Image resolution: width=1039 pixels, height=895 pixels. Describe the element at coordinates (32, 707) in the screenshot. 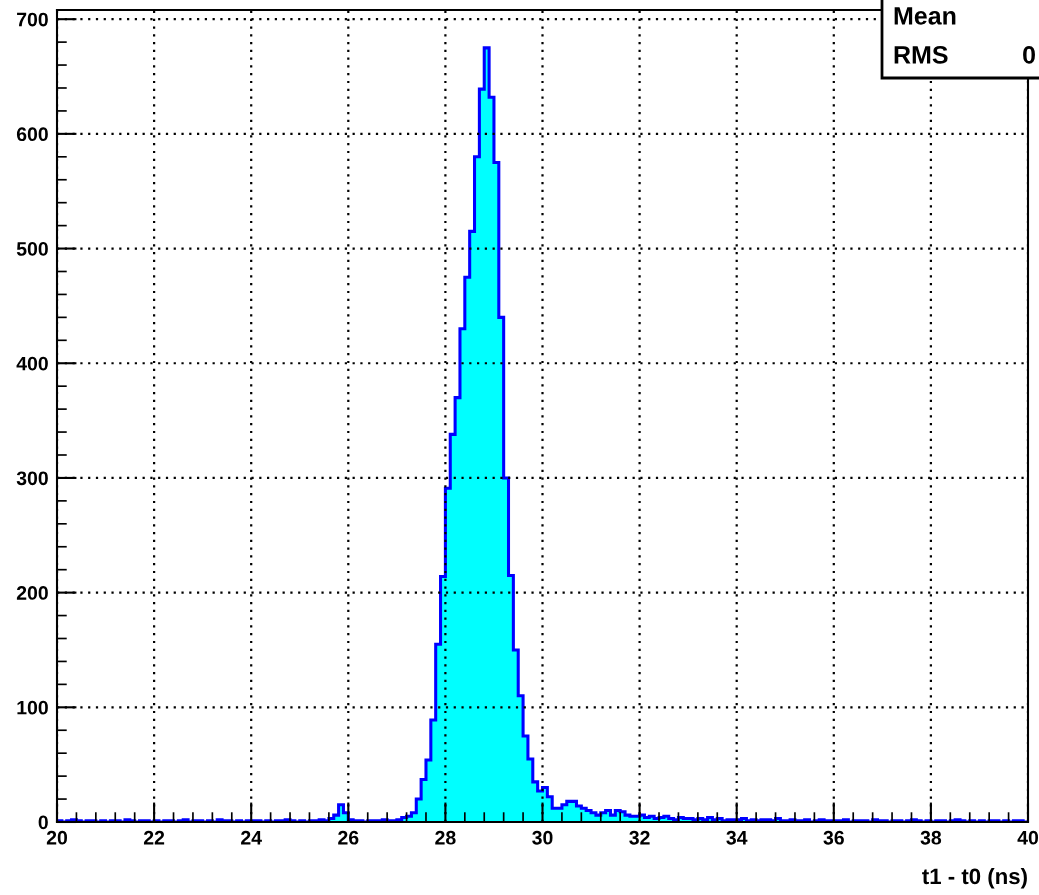

I see `y-tick-label: 100` at that location.